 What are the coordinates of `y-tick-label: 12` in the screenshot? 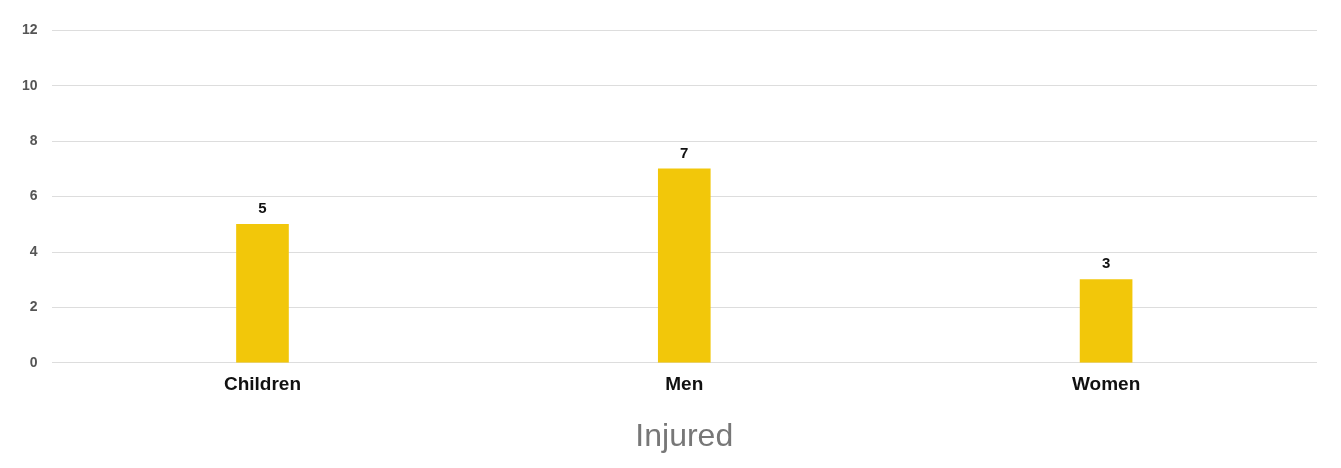 It's located at (29, 29).